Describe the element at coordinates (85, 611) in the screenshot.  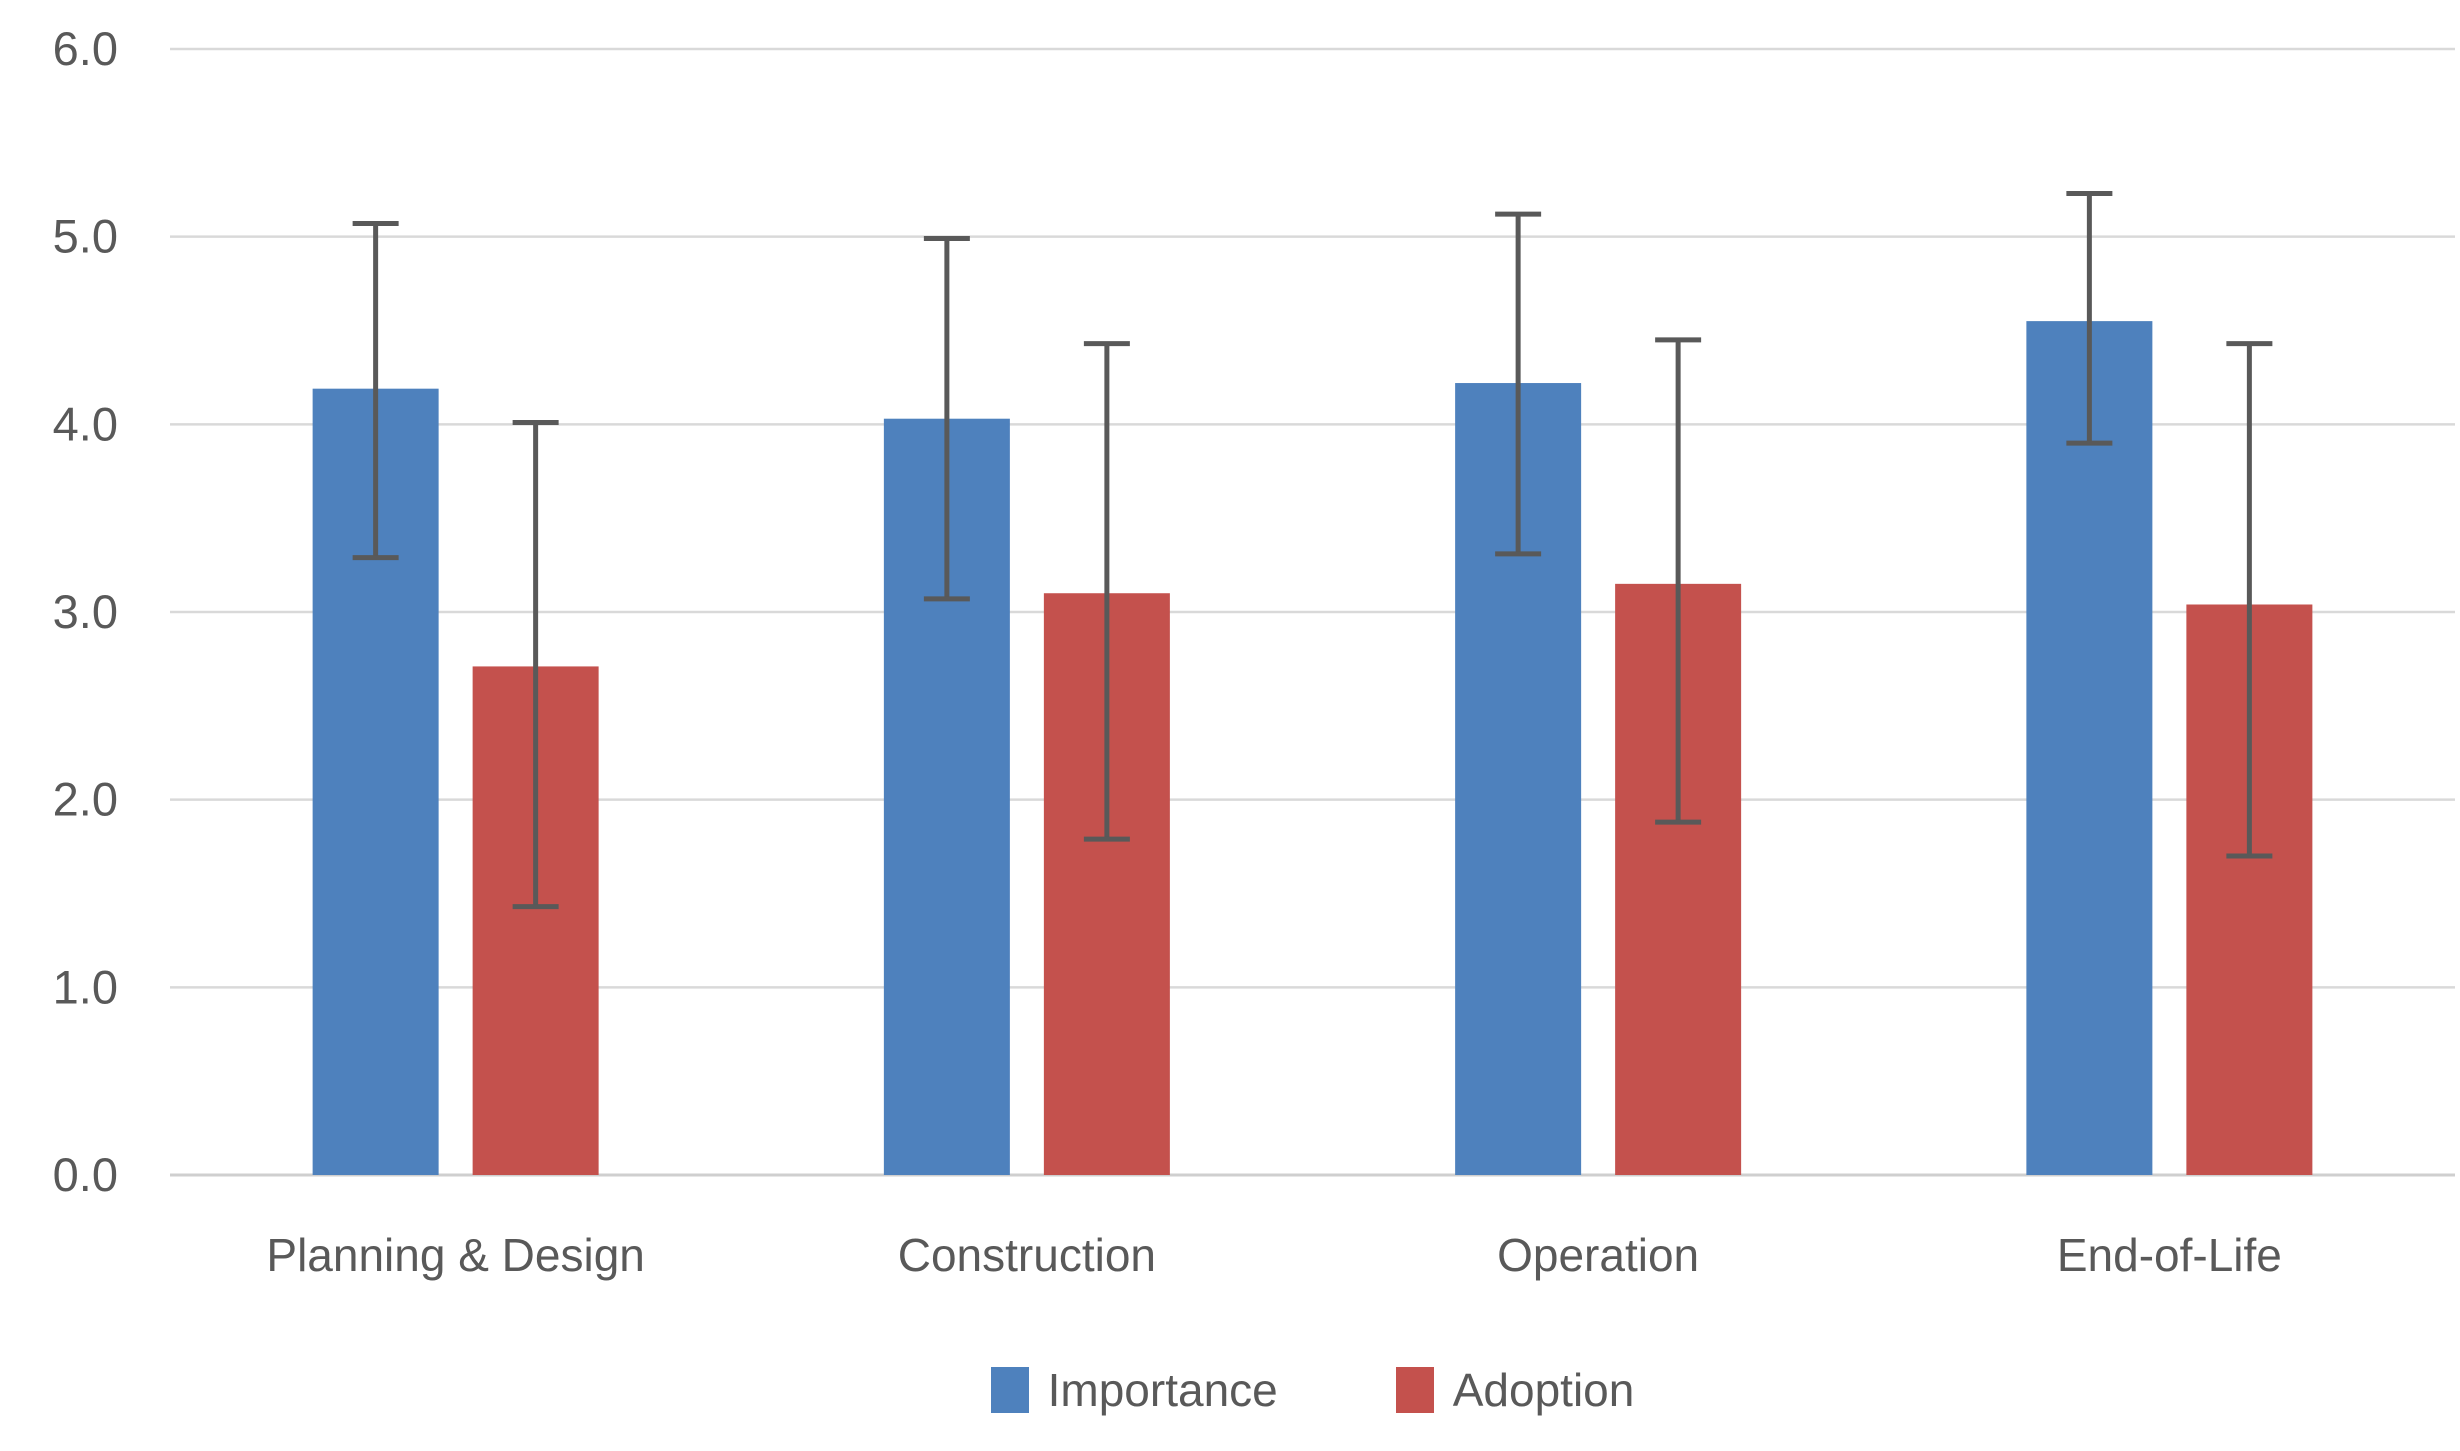
I see `y-tick-label: 3.0` at that location.